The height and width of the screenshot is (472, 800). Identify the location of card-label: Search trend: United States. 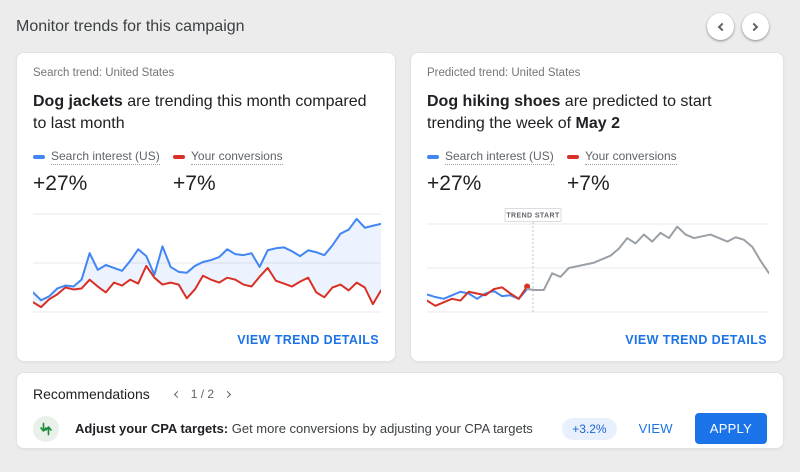
(104, 73).